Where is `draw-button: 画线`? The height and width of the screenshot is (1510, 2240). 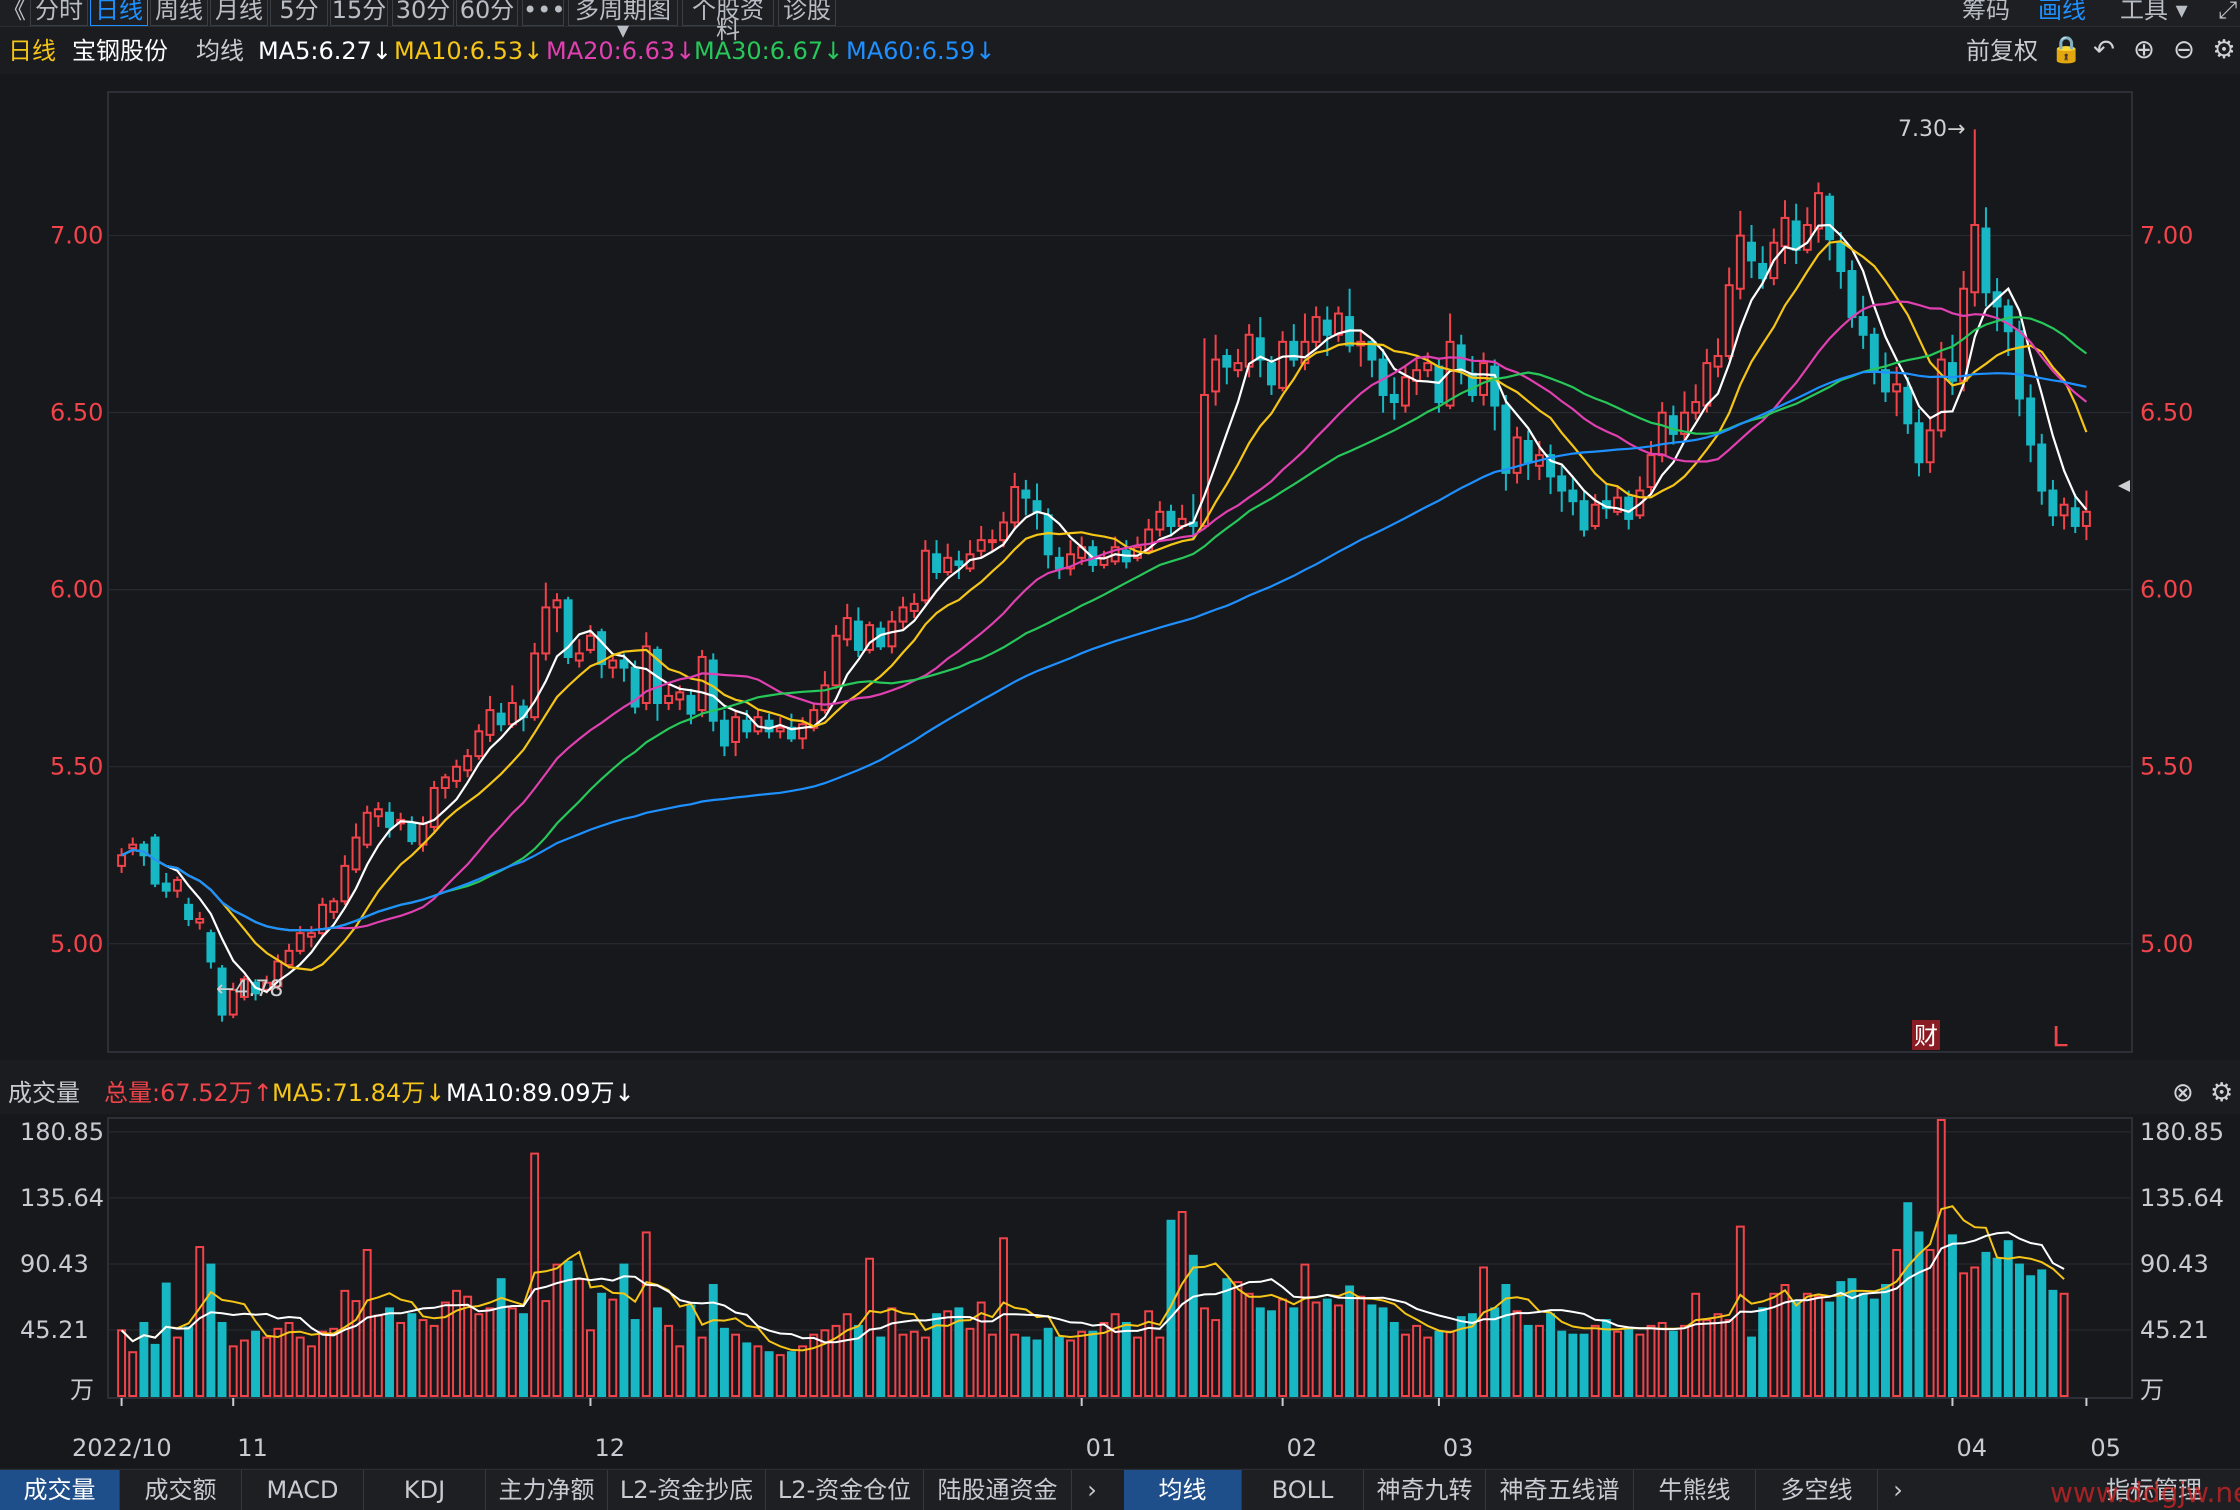
draw-button: 画线 is located at coordinates (2062, 12).